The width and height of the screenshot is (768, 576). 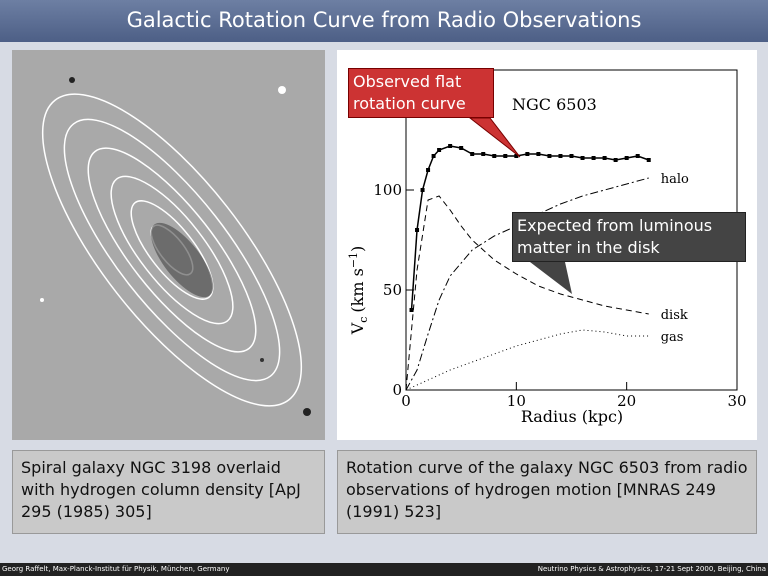 What do you see at coordinates (387, 190) in the screenshot?
I see `y-tick-label: 100` at bounding box center [387, 190].